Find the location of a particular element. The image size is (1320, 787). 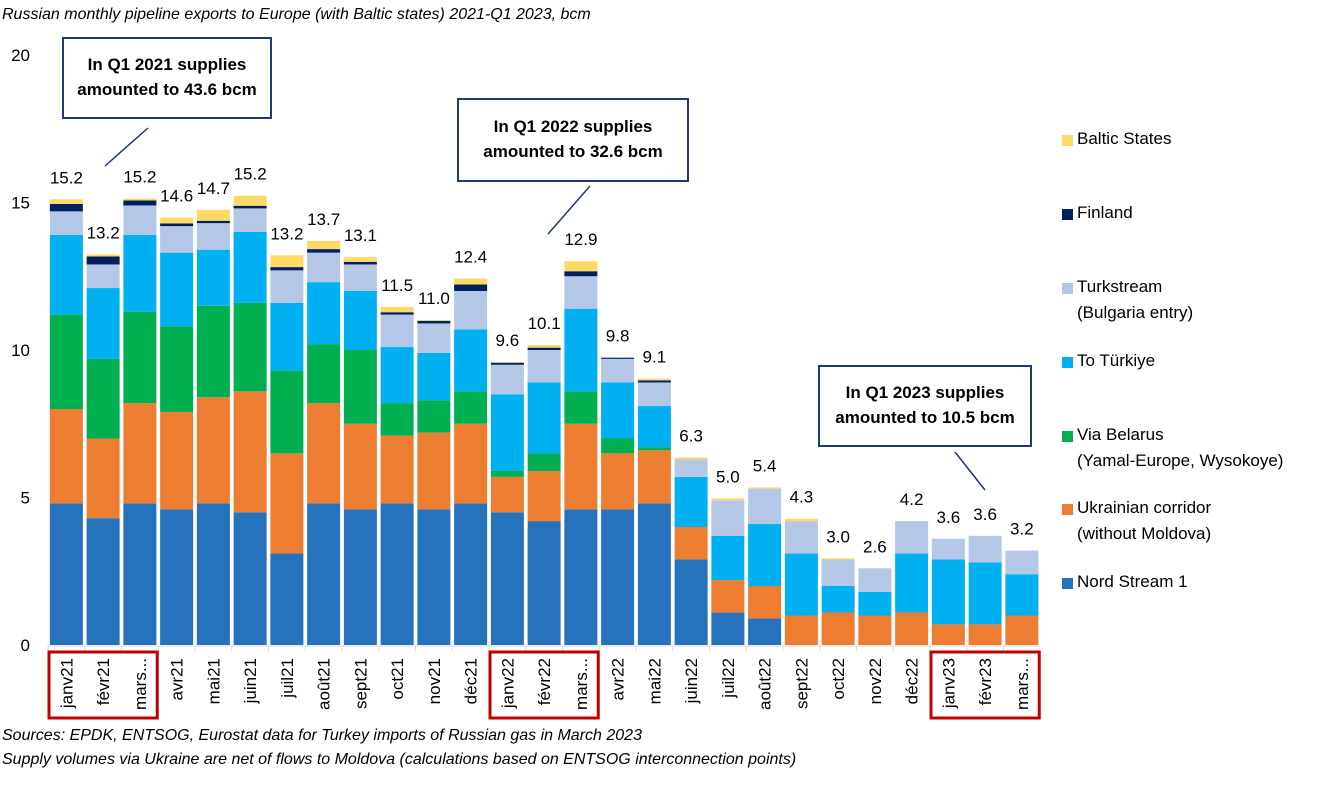

bar-total-label: 11.0 is located at coordinates (434, 298).